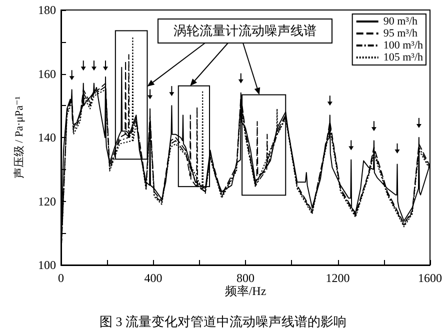 This screenshot has height=335, width=446. I want to click on x-axis-title: 频率/Hz, so click(245, 291).